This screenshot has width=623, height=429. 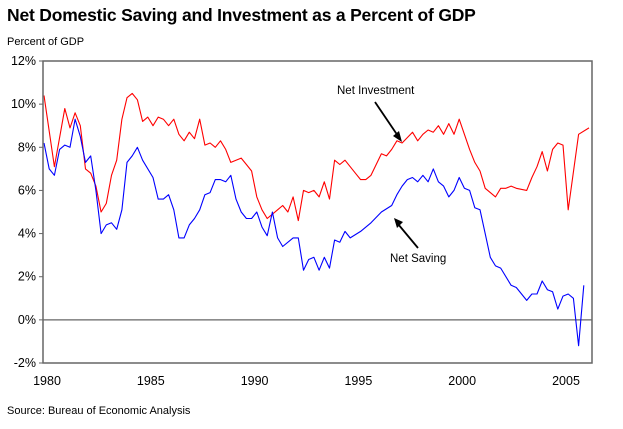 I want to click on annotation-net-saving: Net Saving, so click(x=418, y=259).